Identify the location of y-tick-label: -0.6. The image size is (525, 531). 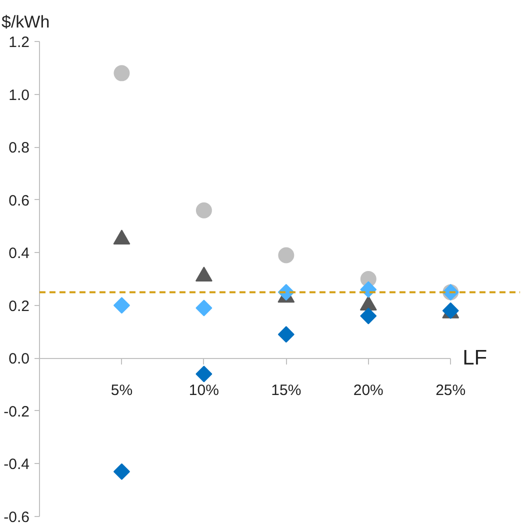
(17, 517).